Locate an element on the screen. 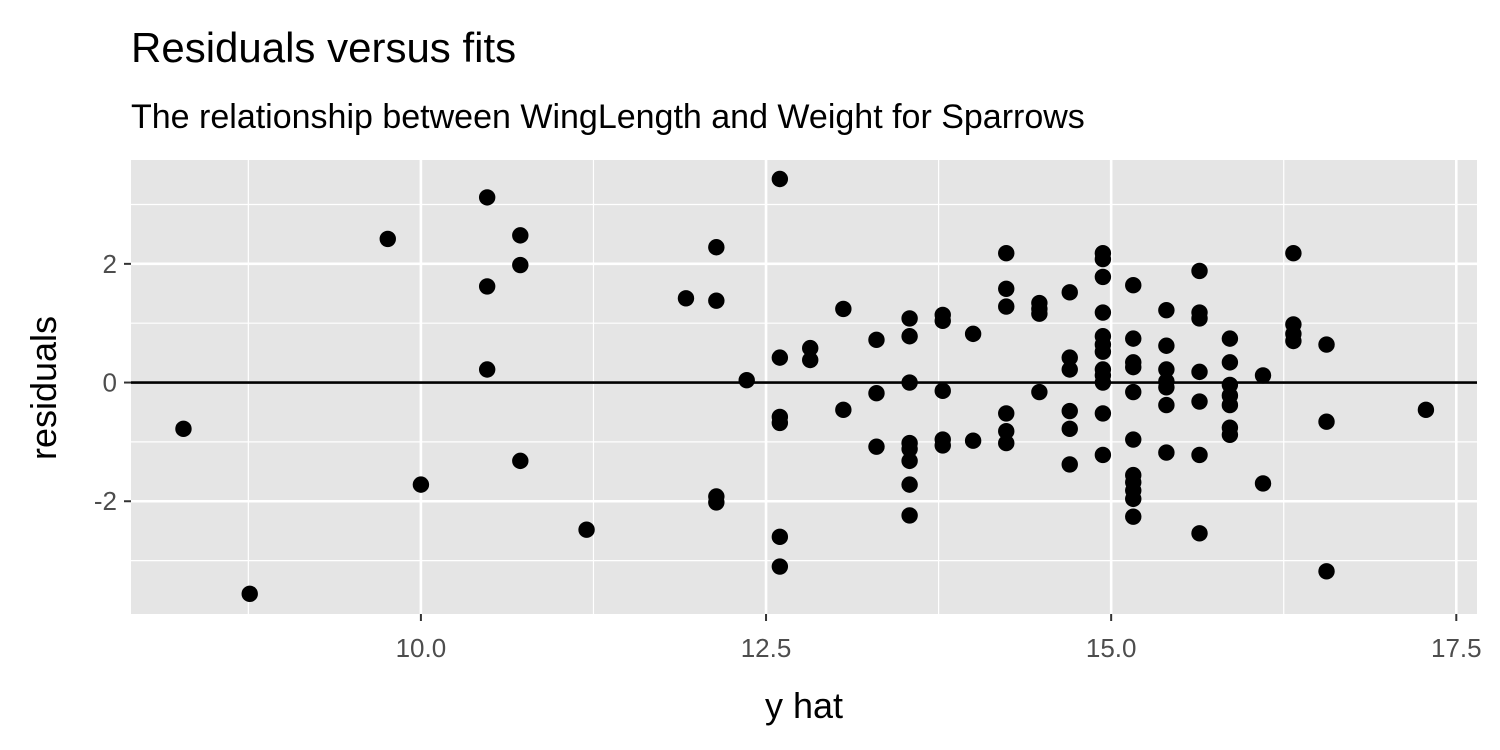 The image size is (1500, 750). y-tick-label: 0 is located at coordinates (110, 383).